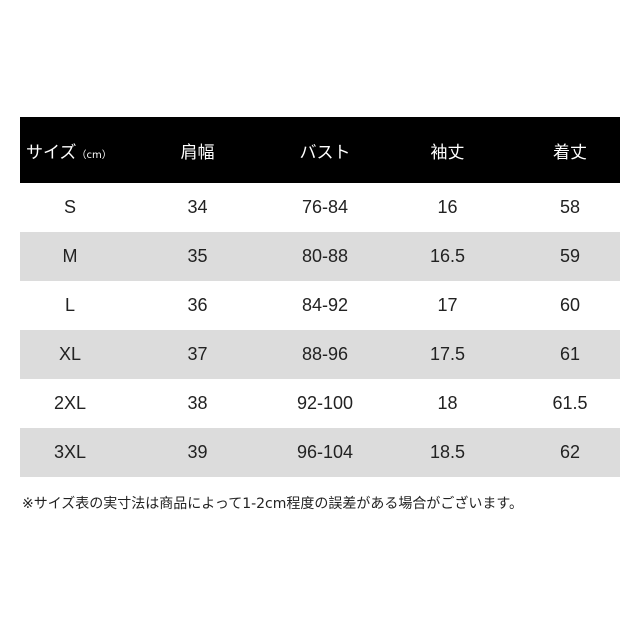  Describe the element at coordinates (197, 152) in the screenshot. I see `header-shoulder: 肩幅` at that location.